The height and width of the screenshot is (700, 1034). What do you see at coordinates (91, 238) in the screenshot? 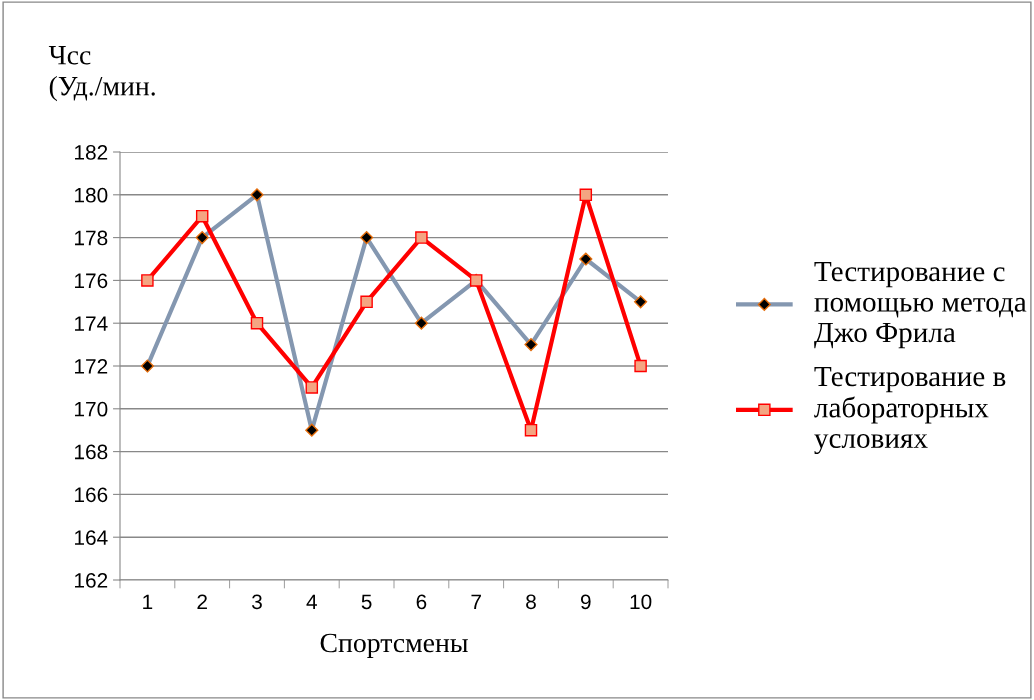
I see `y-tick-label: 178` at bounding box center [91, 238].